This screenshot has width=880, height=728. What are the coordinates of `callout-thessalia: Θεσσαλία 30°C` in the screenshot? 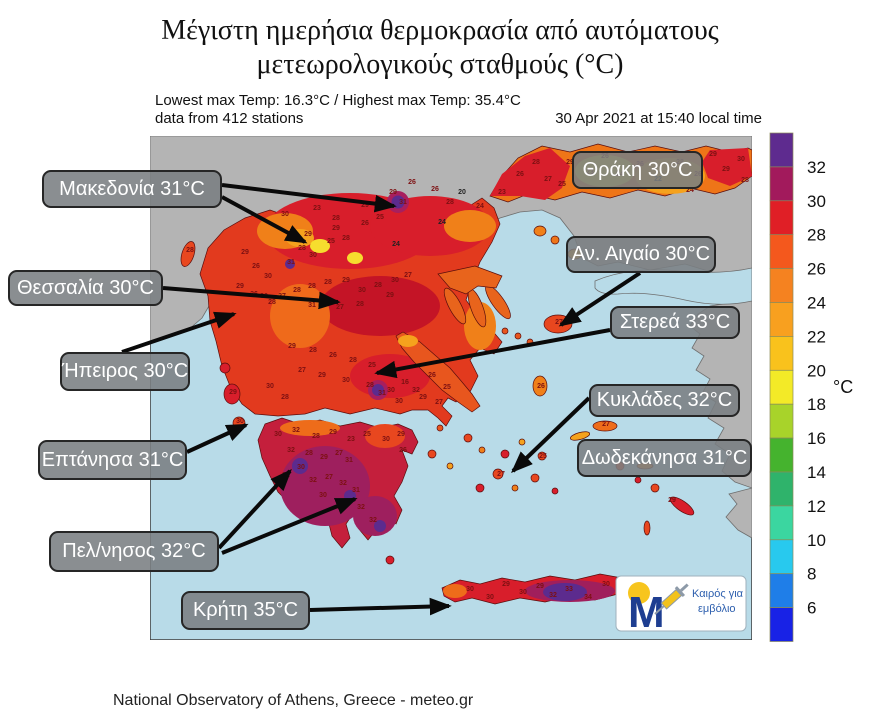 It's located at (85, 288).